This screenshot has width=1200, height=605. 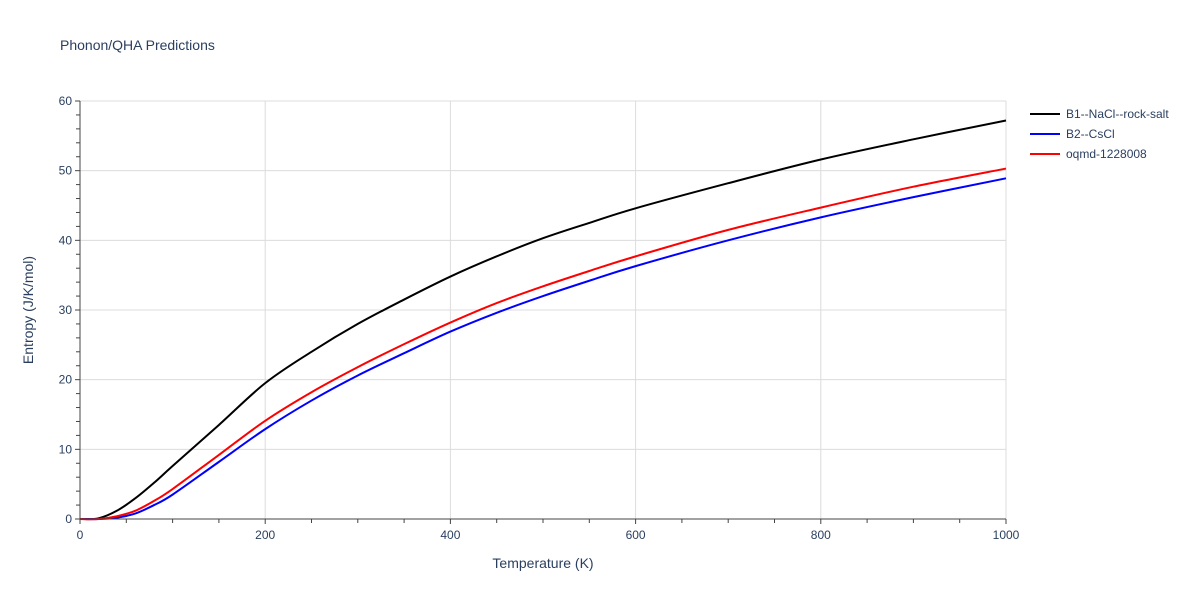 What do you see at coordinates (542, 563) in the screenshot?
I see `x-axis-label: Temperature (K)` at bounding box center [542, 563].